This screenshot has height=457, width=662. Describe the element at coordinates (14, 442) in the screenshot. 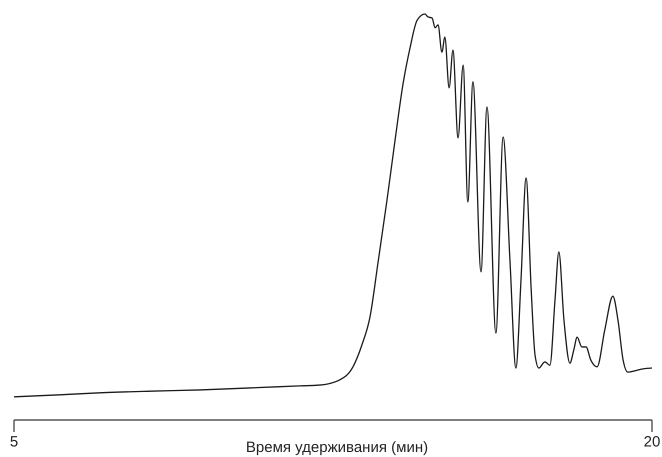

I see `x-tick-label: 5` at that location.